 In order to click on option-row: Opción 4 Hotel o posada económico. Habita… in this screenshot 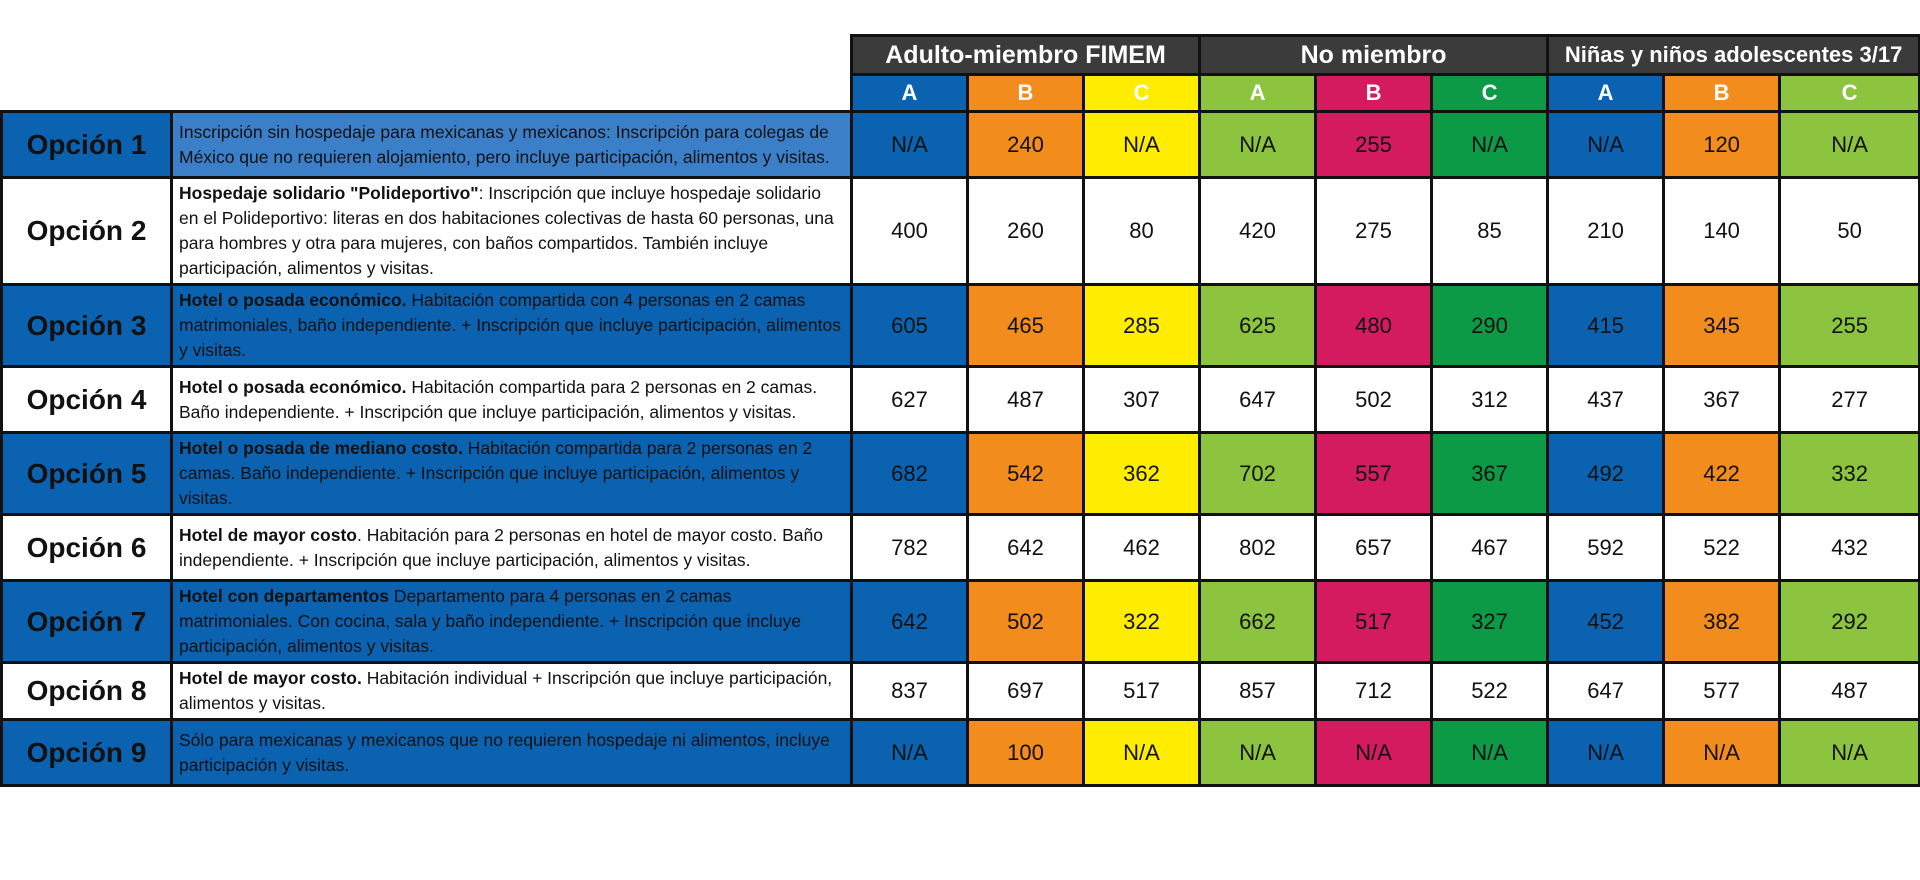, I will do `click(960, 399)`.